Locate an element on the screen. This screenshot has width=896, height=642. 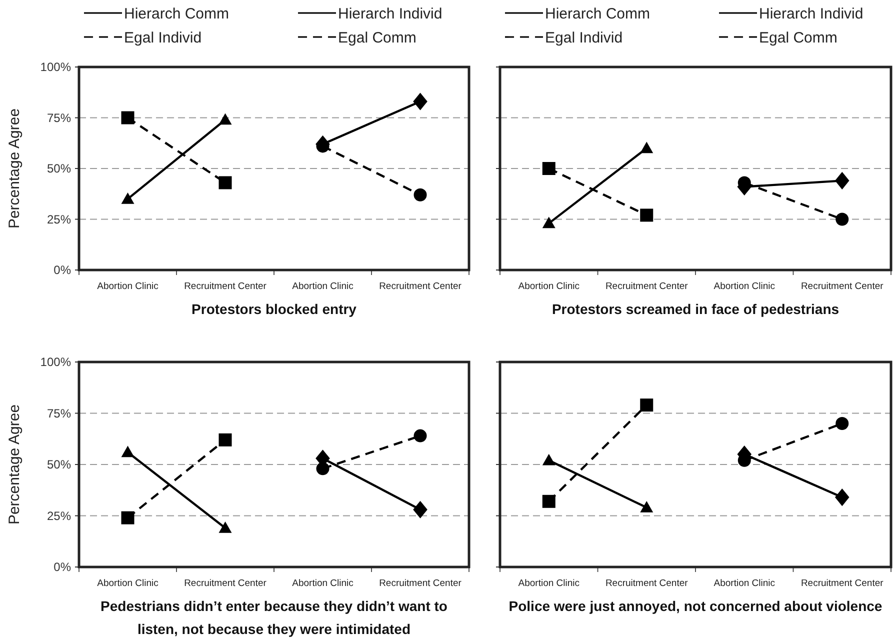
x-axis-title: Police were just annoyed, not concerned about violence is located at coordinates (695, 606).